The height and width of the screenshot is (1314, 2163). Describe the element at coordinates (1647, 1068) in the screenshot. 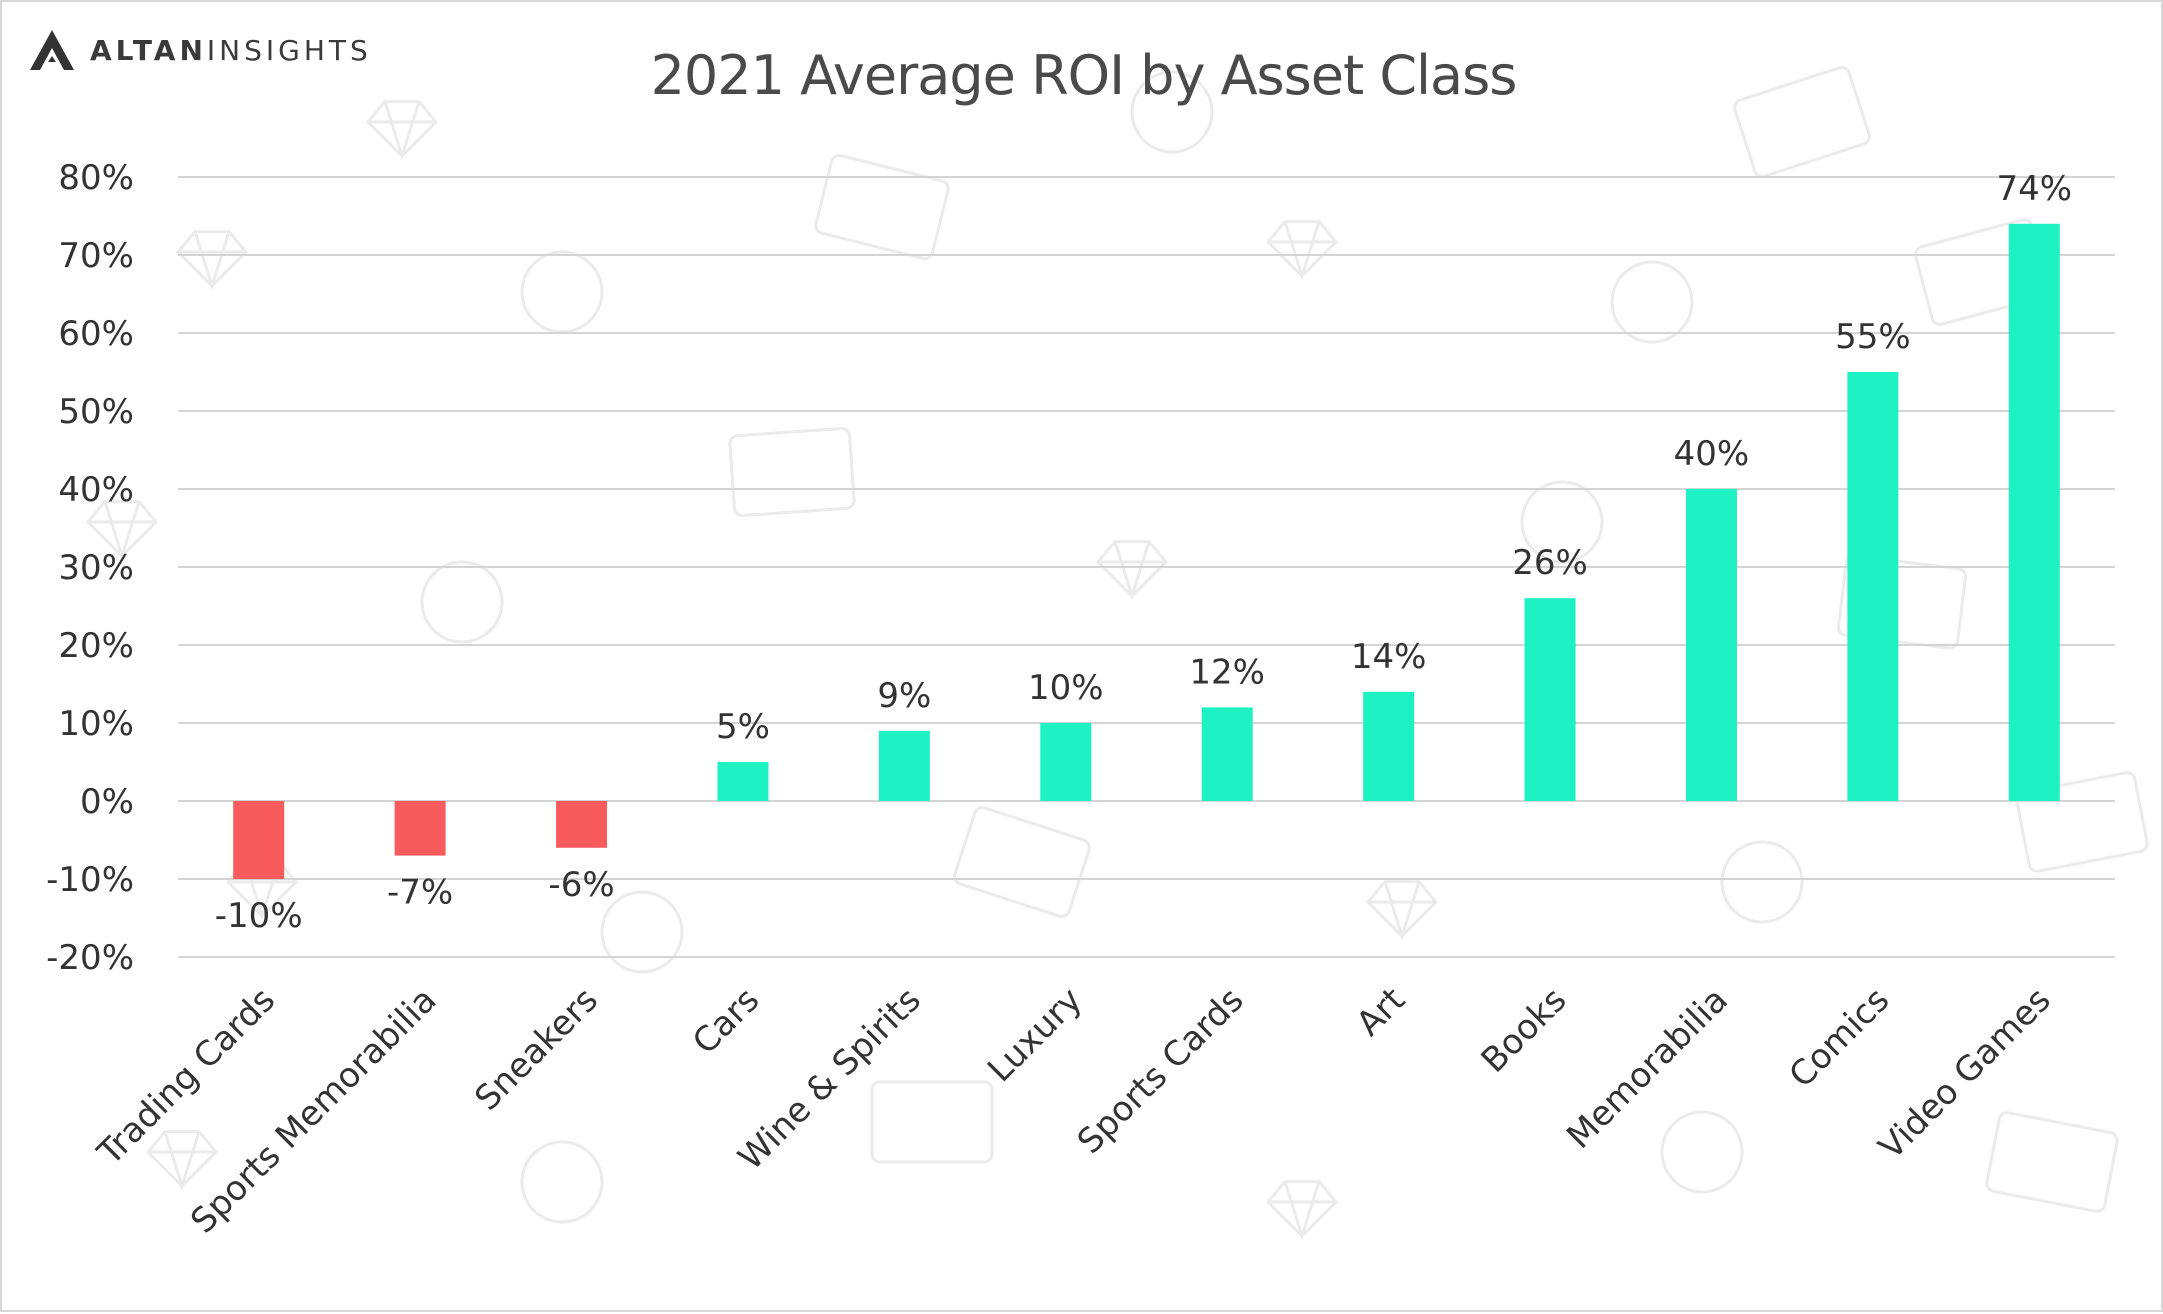

I see `category-label: Memorabilia` at that location.